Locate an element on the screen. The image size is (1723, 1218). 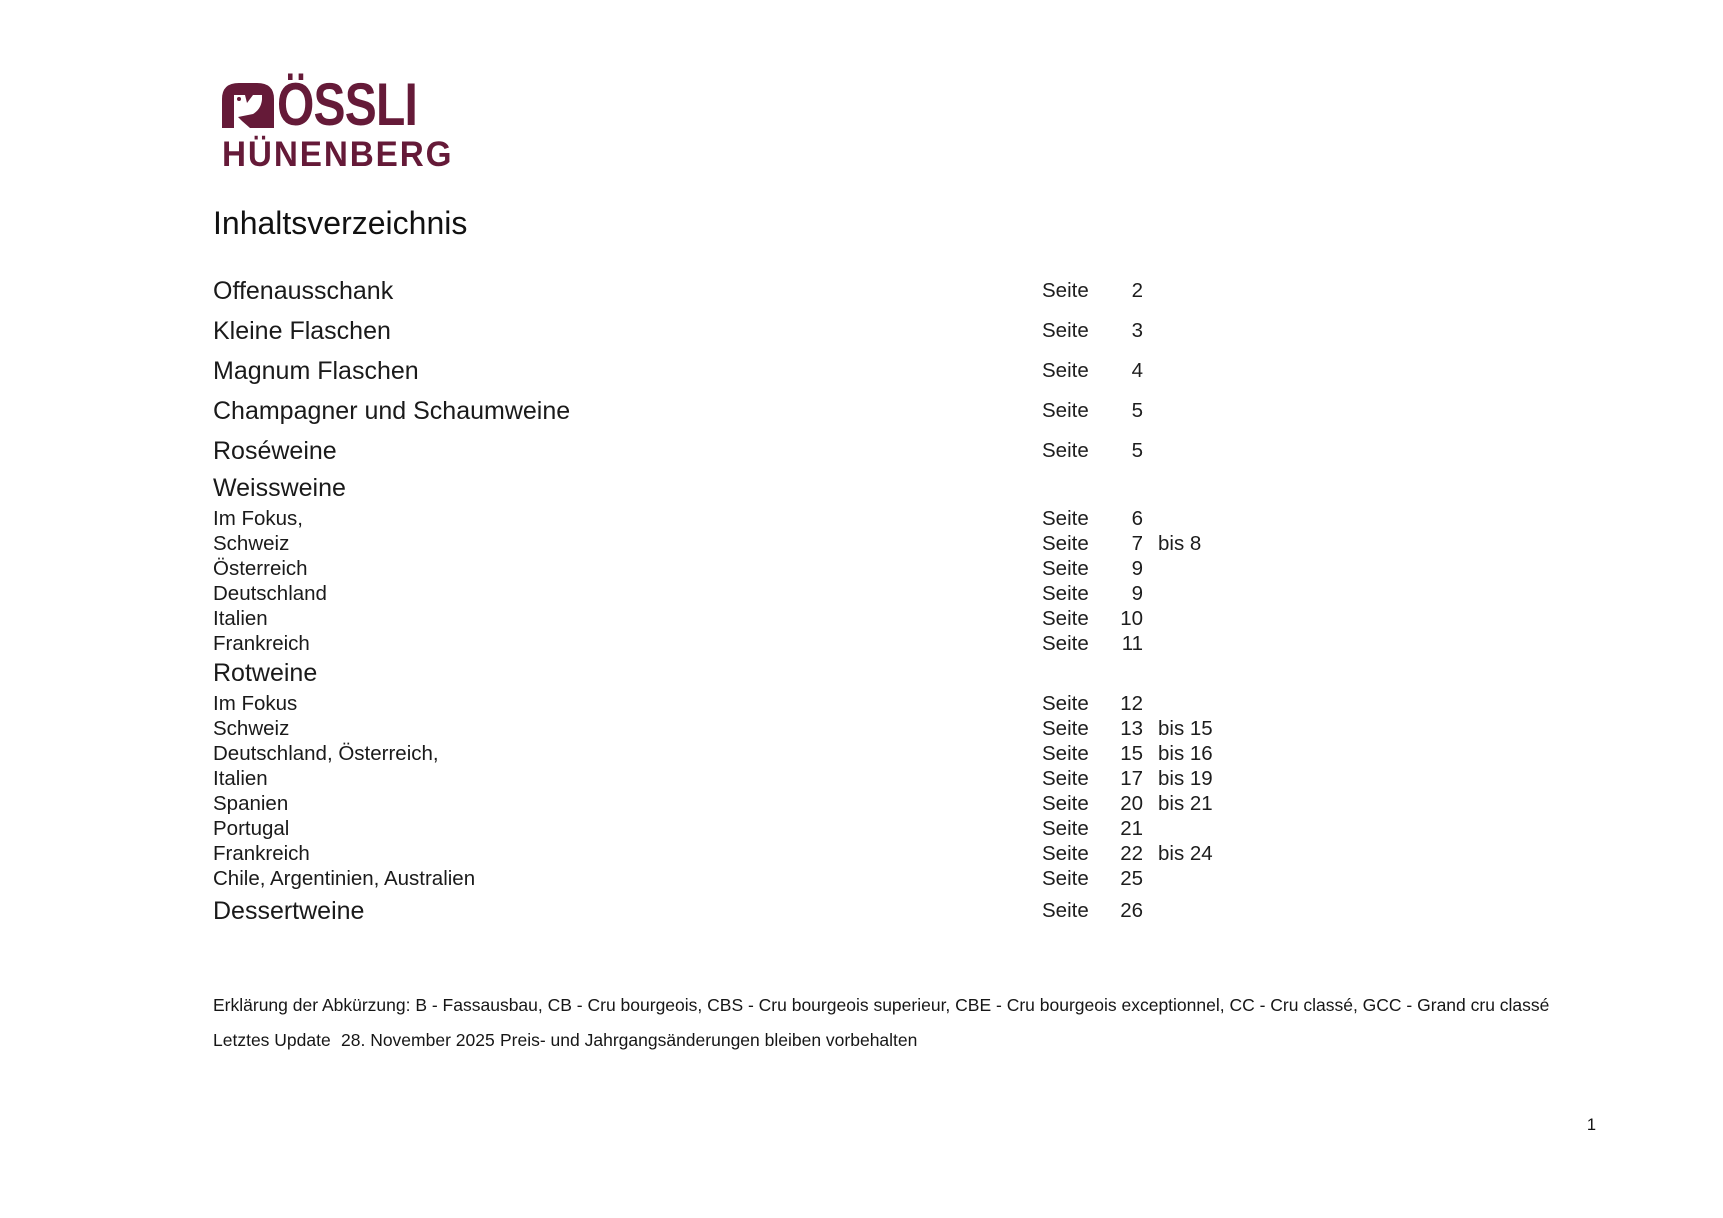
footer-update-label: Letztes Update is located at coordinates (272, 1040).